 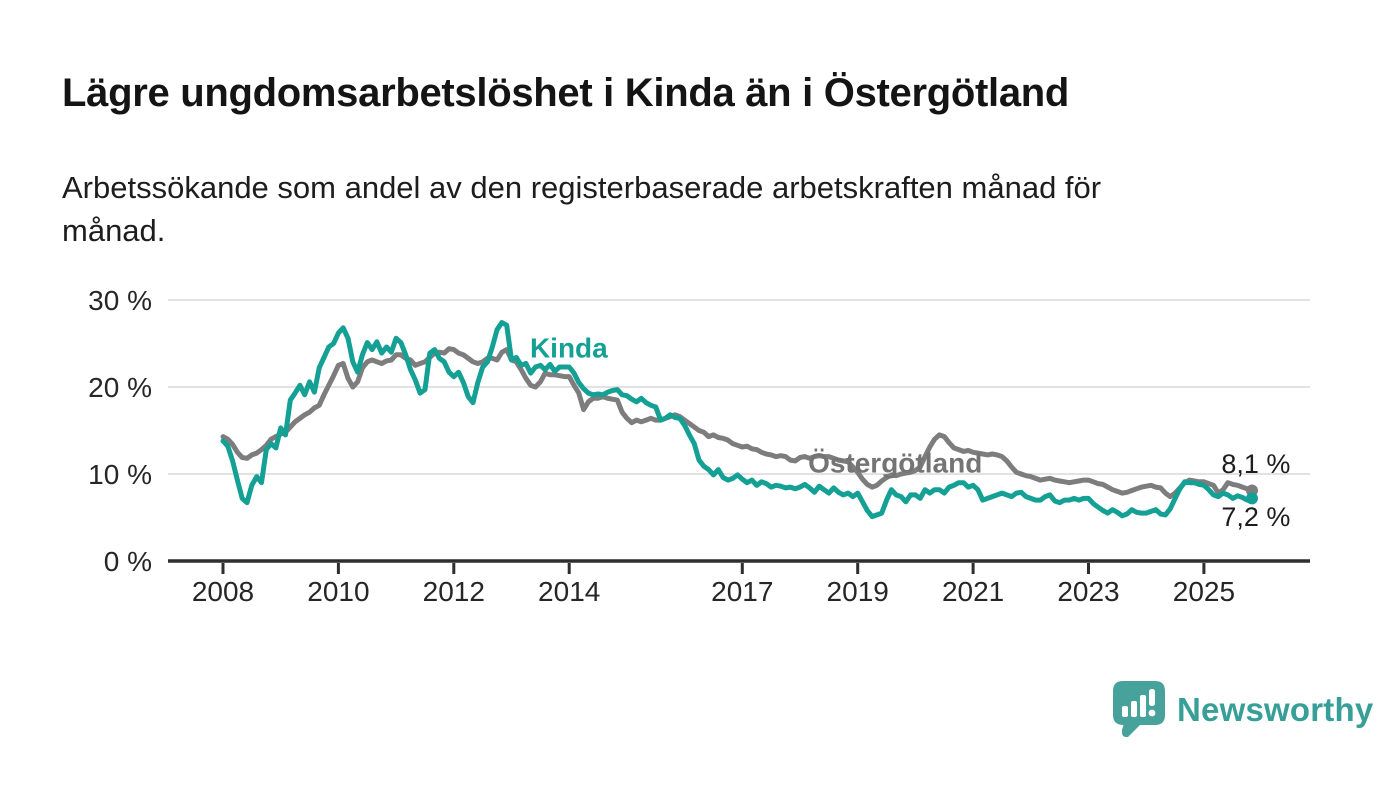 I want to click on x-tick-label-2014: 2014, so click(x=569, y=591).